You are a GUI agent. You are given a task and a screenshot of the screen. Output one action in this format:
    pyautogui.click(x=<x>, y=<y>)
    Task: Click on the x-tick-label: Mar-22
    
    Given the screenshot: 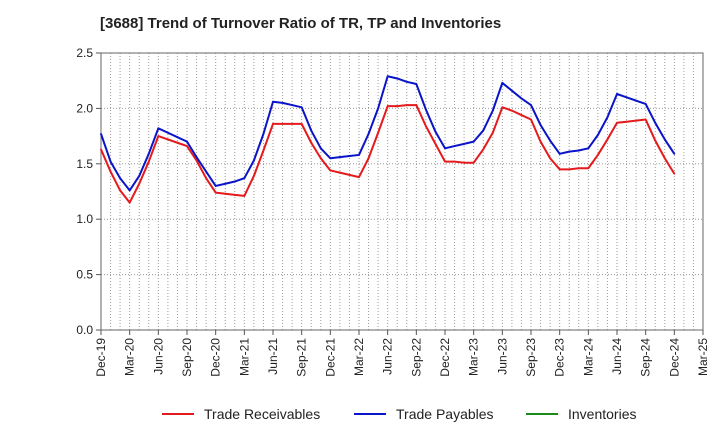 What is the action you would take?
    pyautogui.click(x=359, y=357)
    